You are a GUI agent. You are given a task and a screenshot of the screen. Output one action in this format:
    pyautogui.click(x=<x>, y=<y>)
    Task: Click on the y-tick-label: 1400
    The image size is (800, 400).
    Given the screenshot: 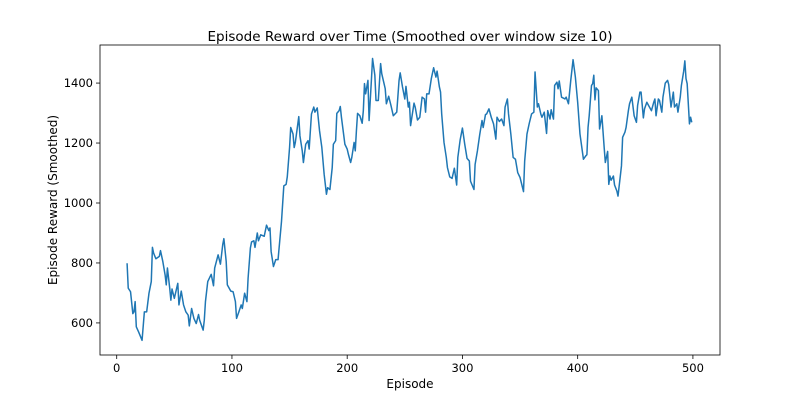 What is the action you would take?
    pyautogui.click(x=78, y=83)
    